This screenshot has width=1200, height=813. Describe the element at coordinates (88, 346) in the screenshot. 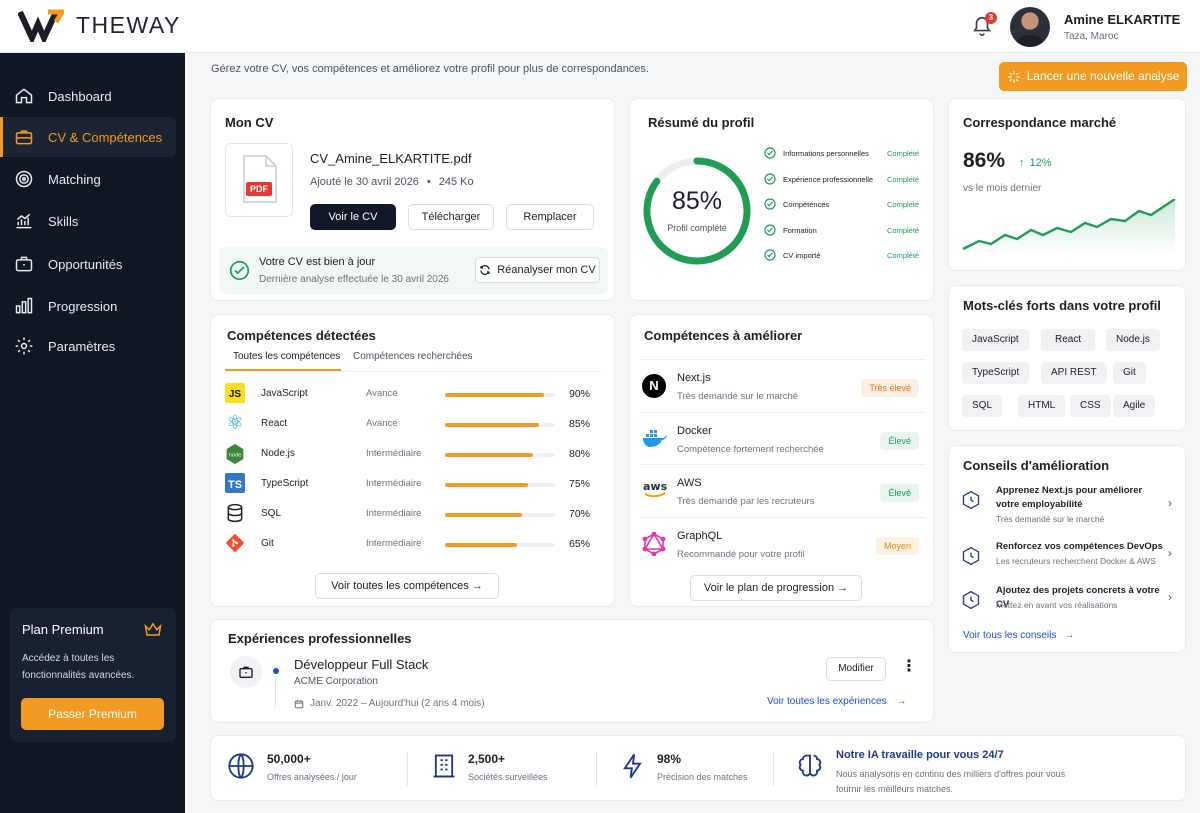

I see `sidebar-item-parametres: Paramètres` at that location.